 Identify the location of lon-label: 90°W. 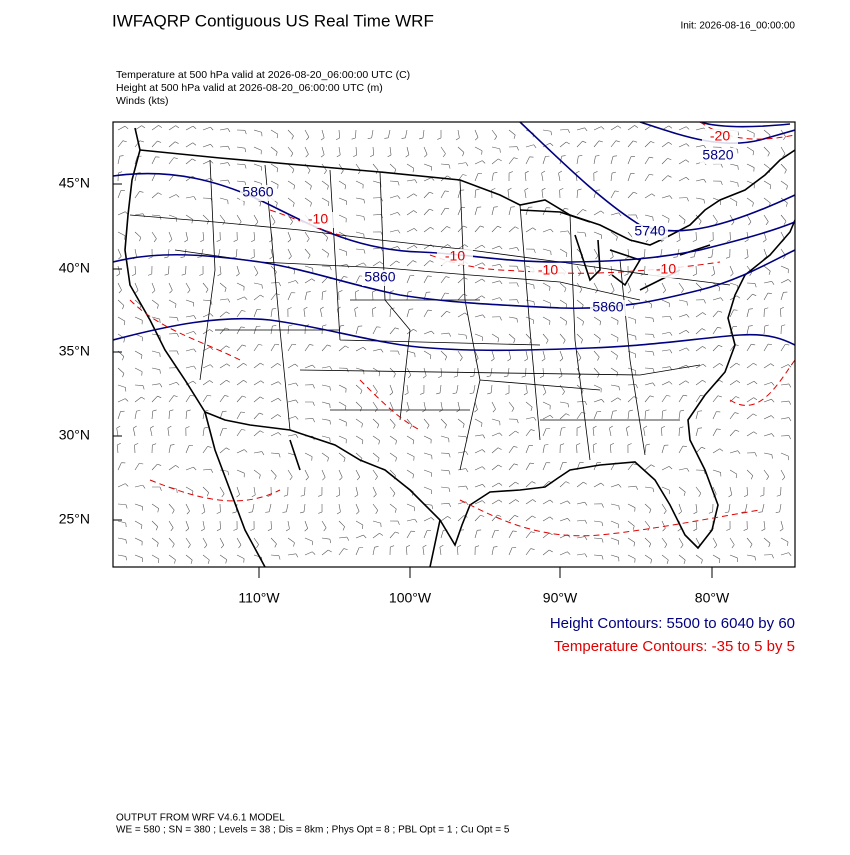
(560, 598).